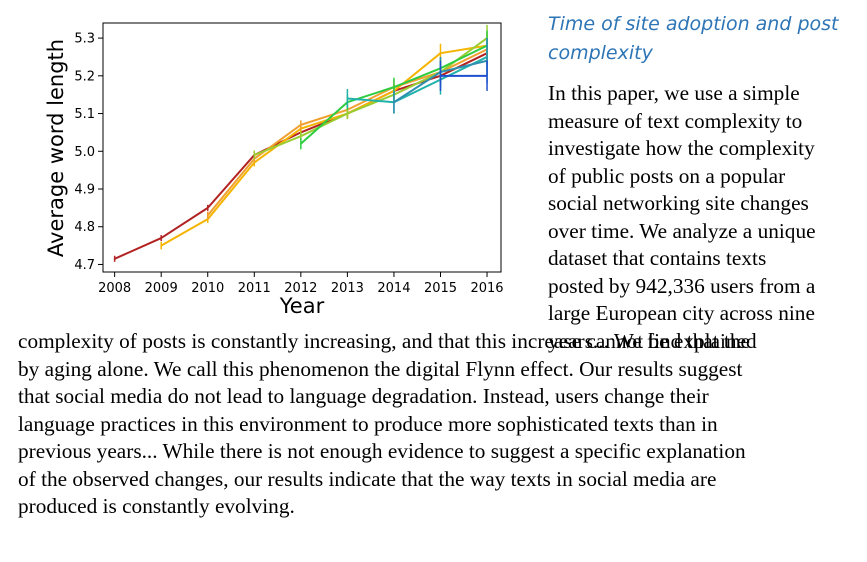 This screenshot has height=562, width=867. What do you see at coordinates (681, 313) in the screenshot?
I see `abstract-line: large European city across nine` at bounding box center [681, 313].